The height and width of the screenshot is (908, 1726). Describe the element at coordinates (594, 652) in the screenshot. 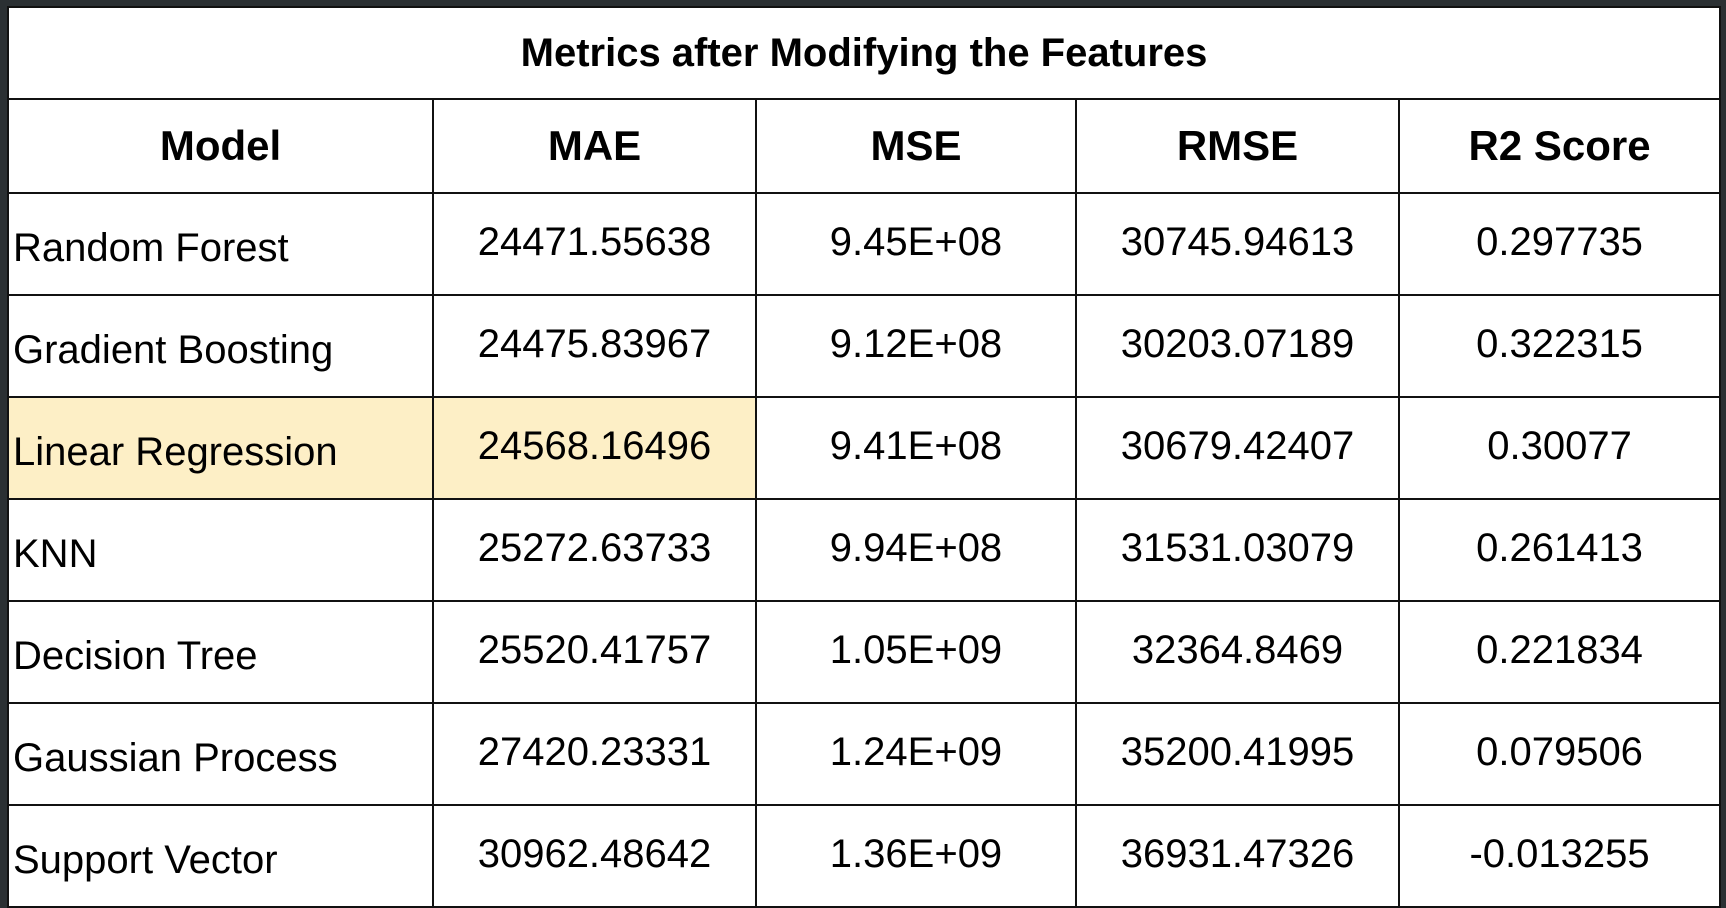

I see `cell-mae: 25520.41757` at that location.